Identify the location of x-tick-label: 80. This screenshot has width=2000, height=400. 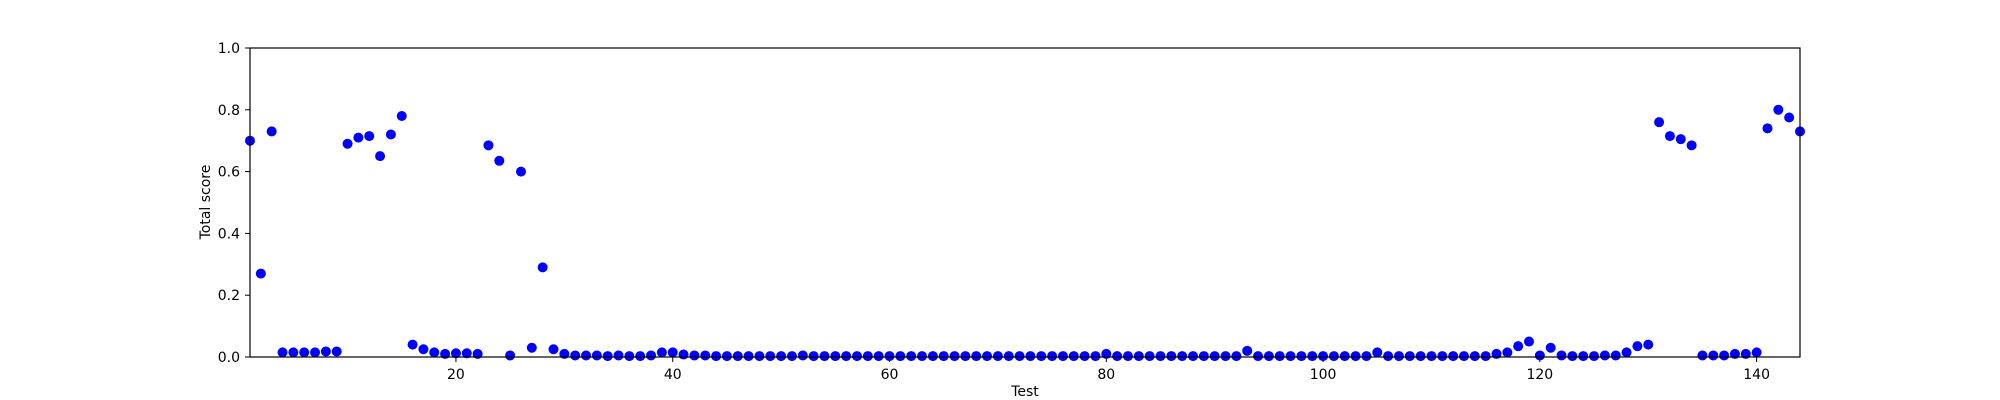
(1106, 375).